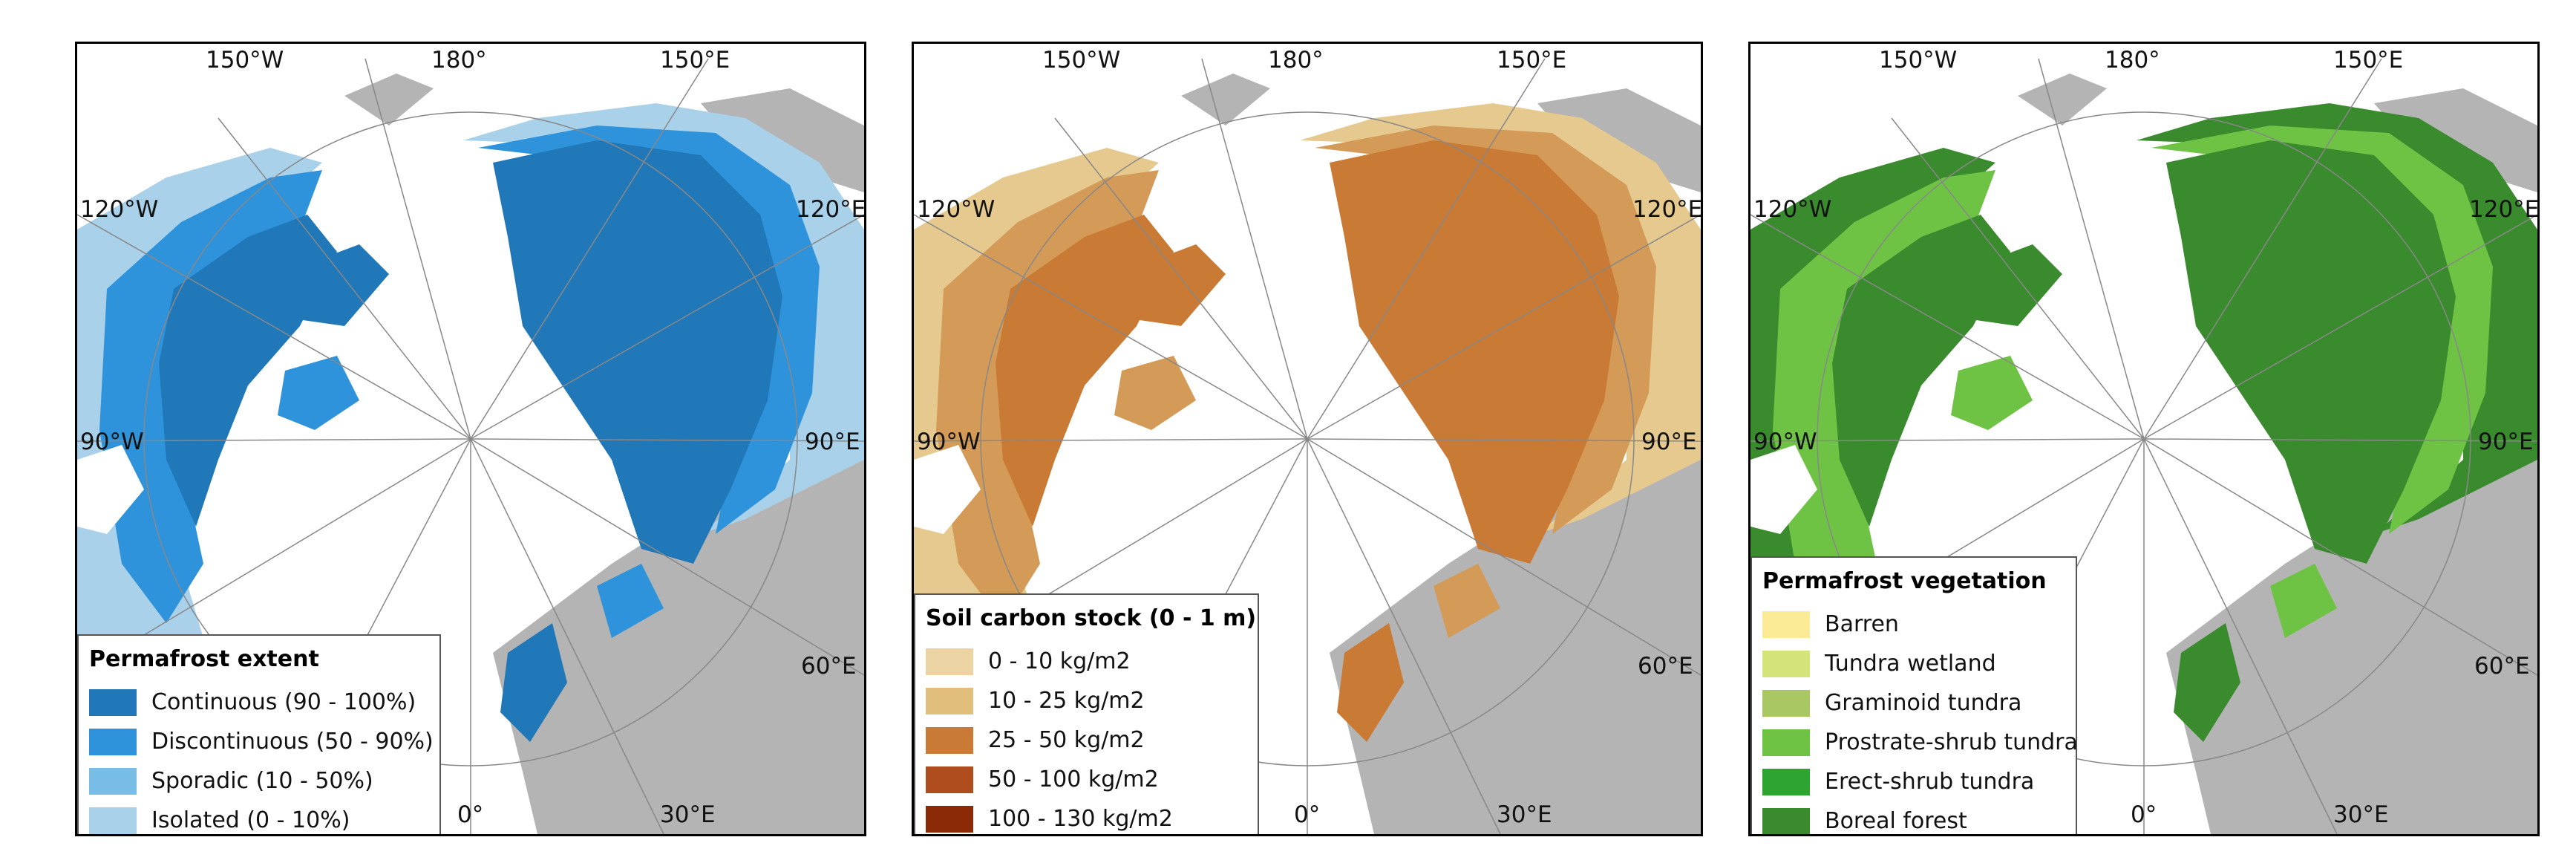  Describe the element at coordinates (1066, 701) in the screenshot. I see `legend-label: 10 - 25 kg/m2` at that location.